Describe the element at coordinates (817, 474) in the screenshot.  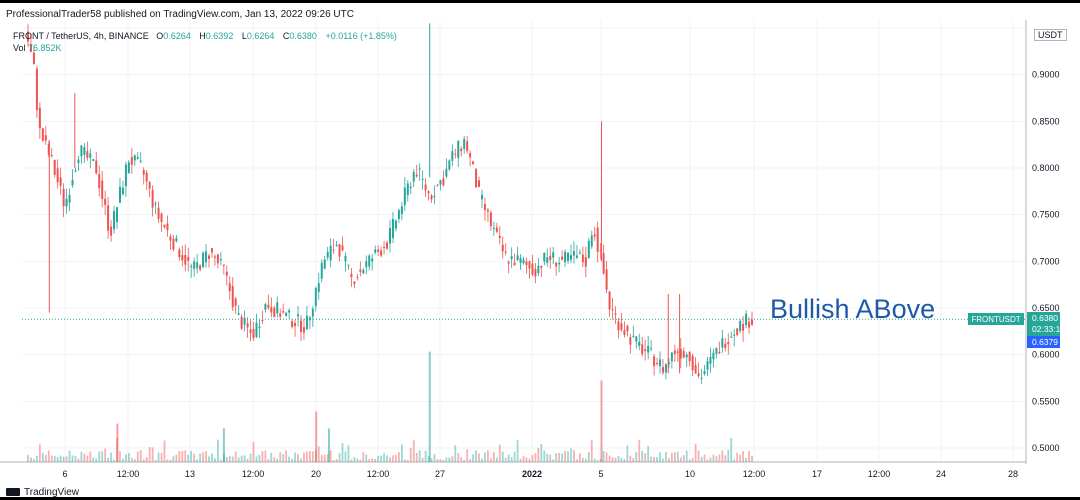
I see `x-tick-label: 17` at that location.